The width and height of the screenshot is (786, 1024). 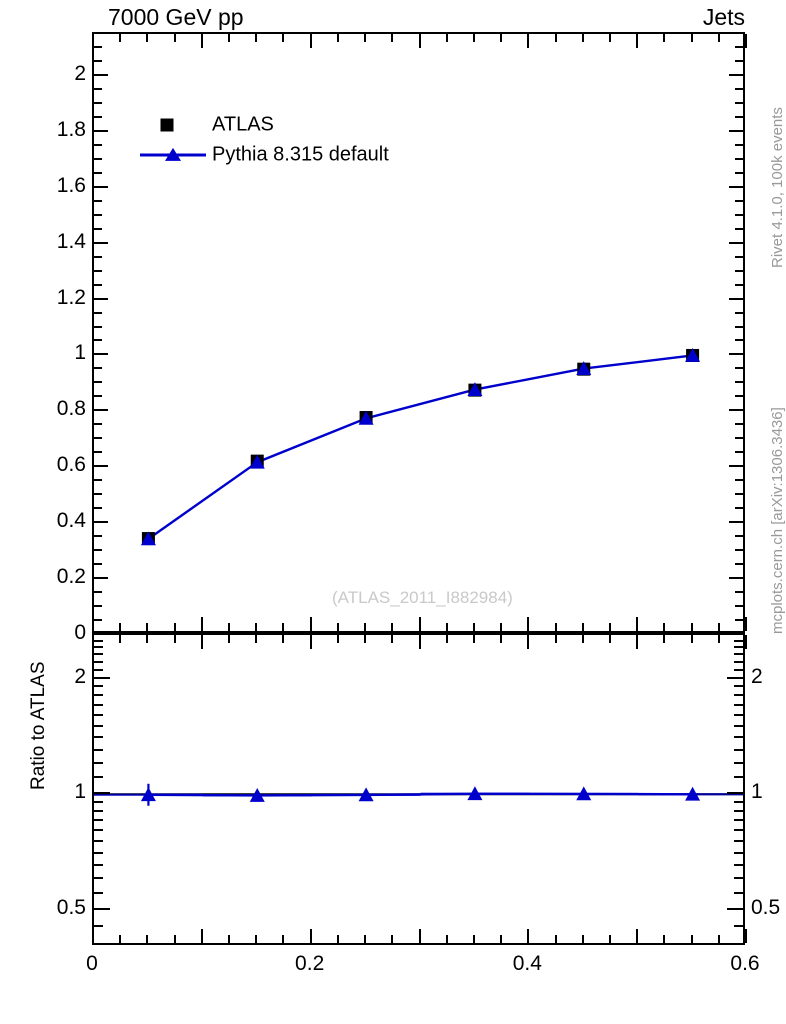 I want to click on y-tick-label: 1, so click(x=80, y=353).